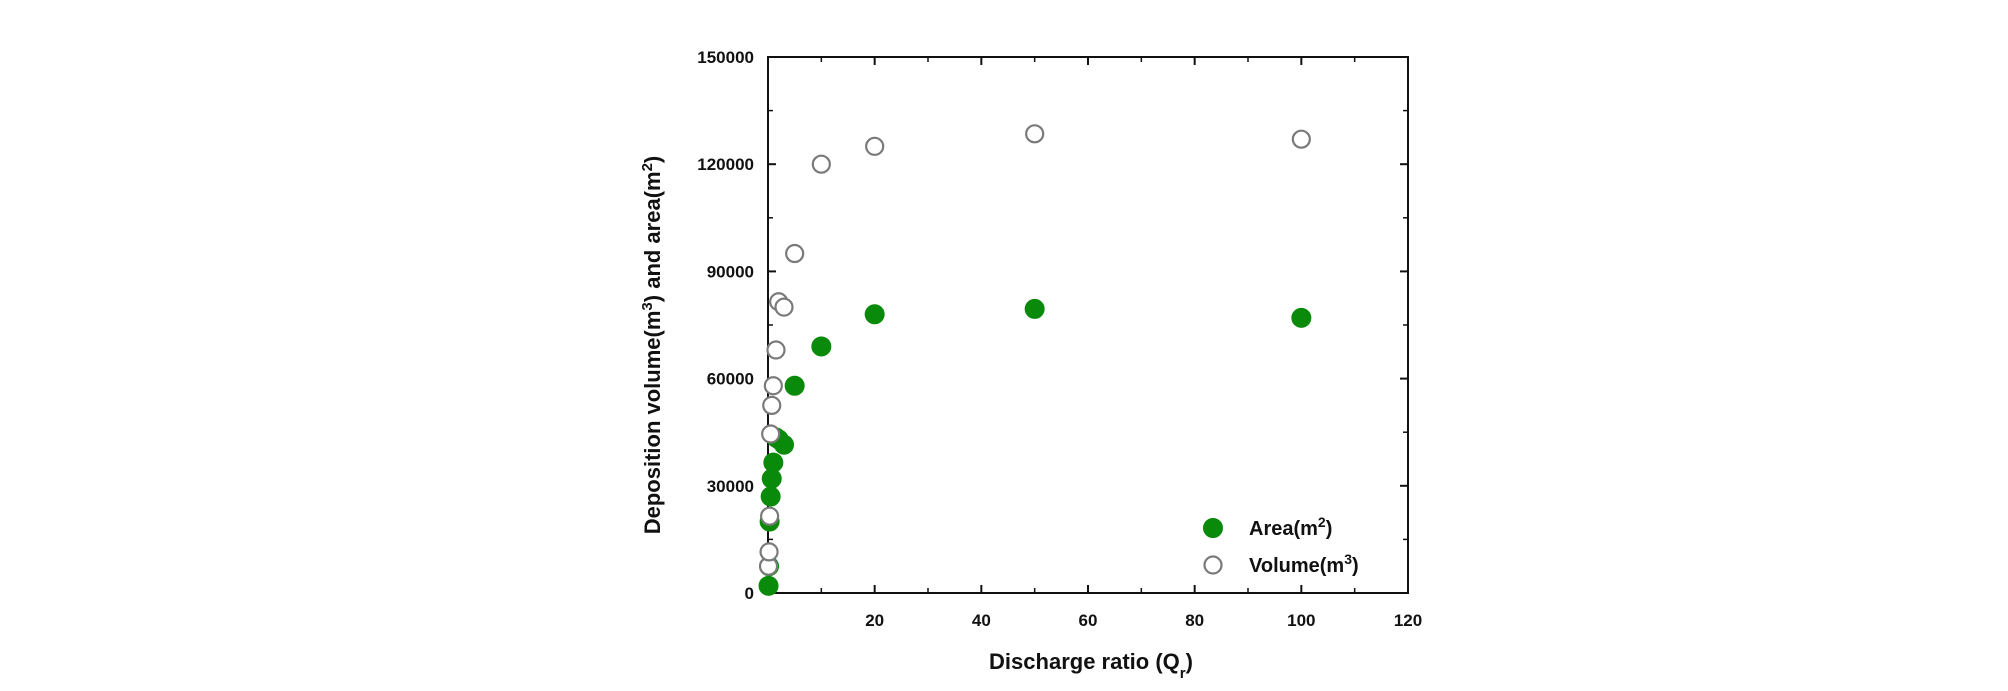 This screenshot has height=691, width=2008. I want to click on legend: Area(m2) Volume(m3), so click(1281, 545).